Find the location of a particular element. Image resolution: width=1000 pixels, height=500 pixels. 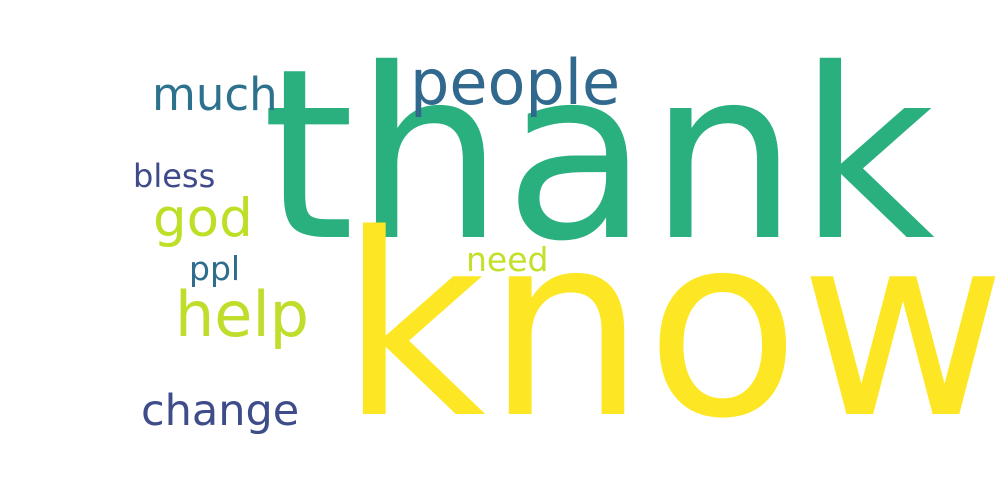

word-help: help is located at coordinates (242, 314).